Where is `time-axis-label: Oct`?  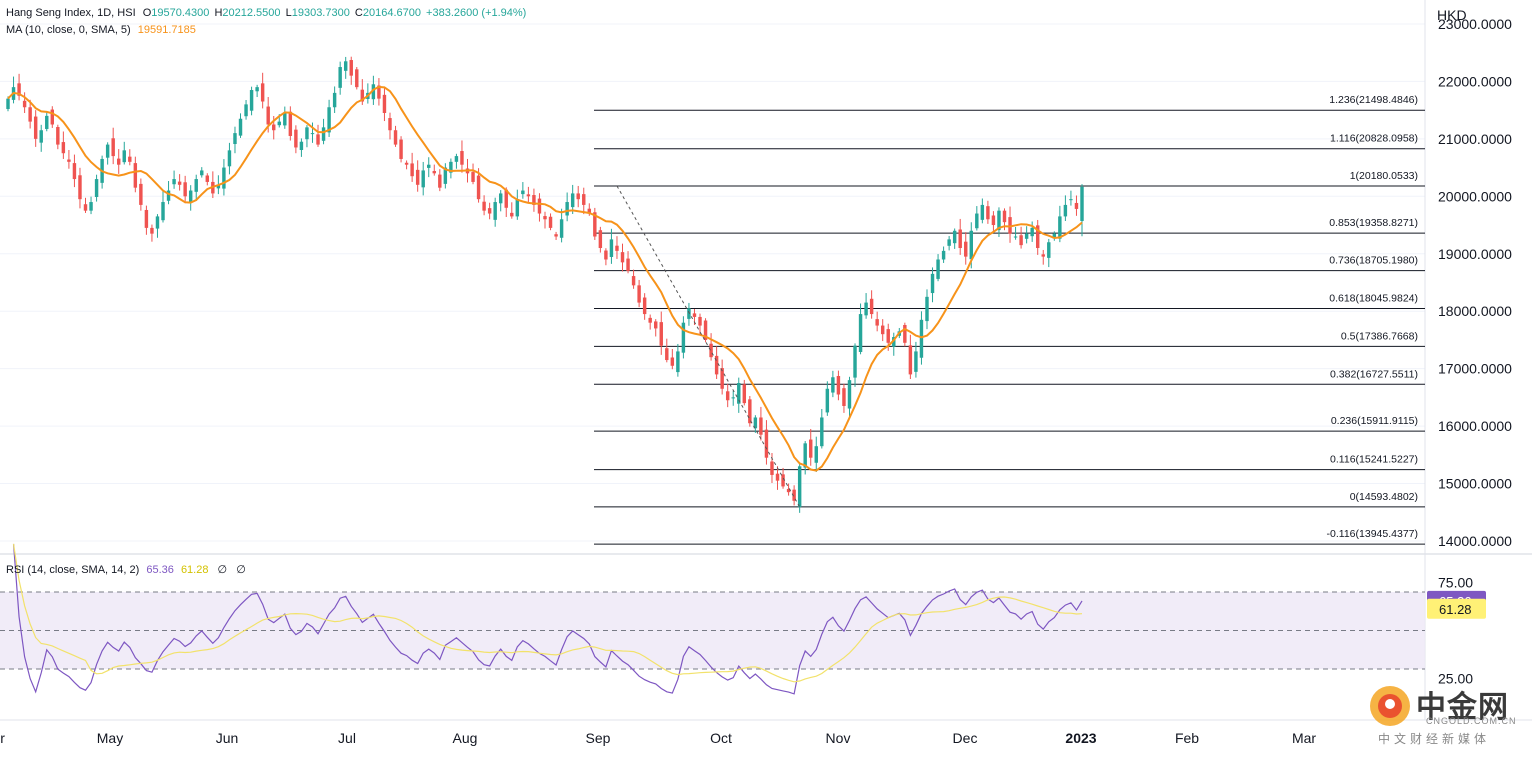 time-axis-label: Oct is located at coordinates (721, 738).